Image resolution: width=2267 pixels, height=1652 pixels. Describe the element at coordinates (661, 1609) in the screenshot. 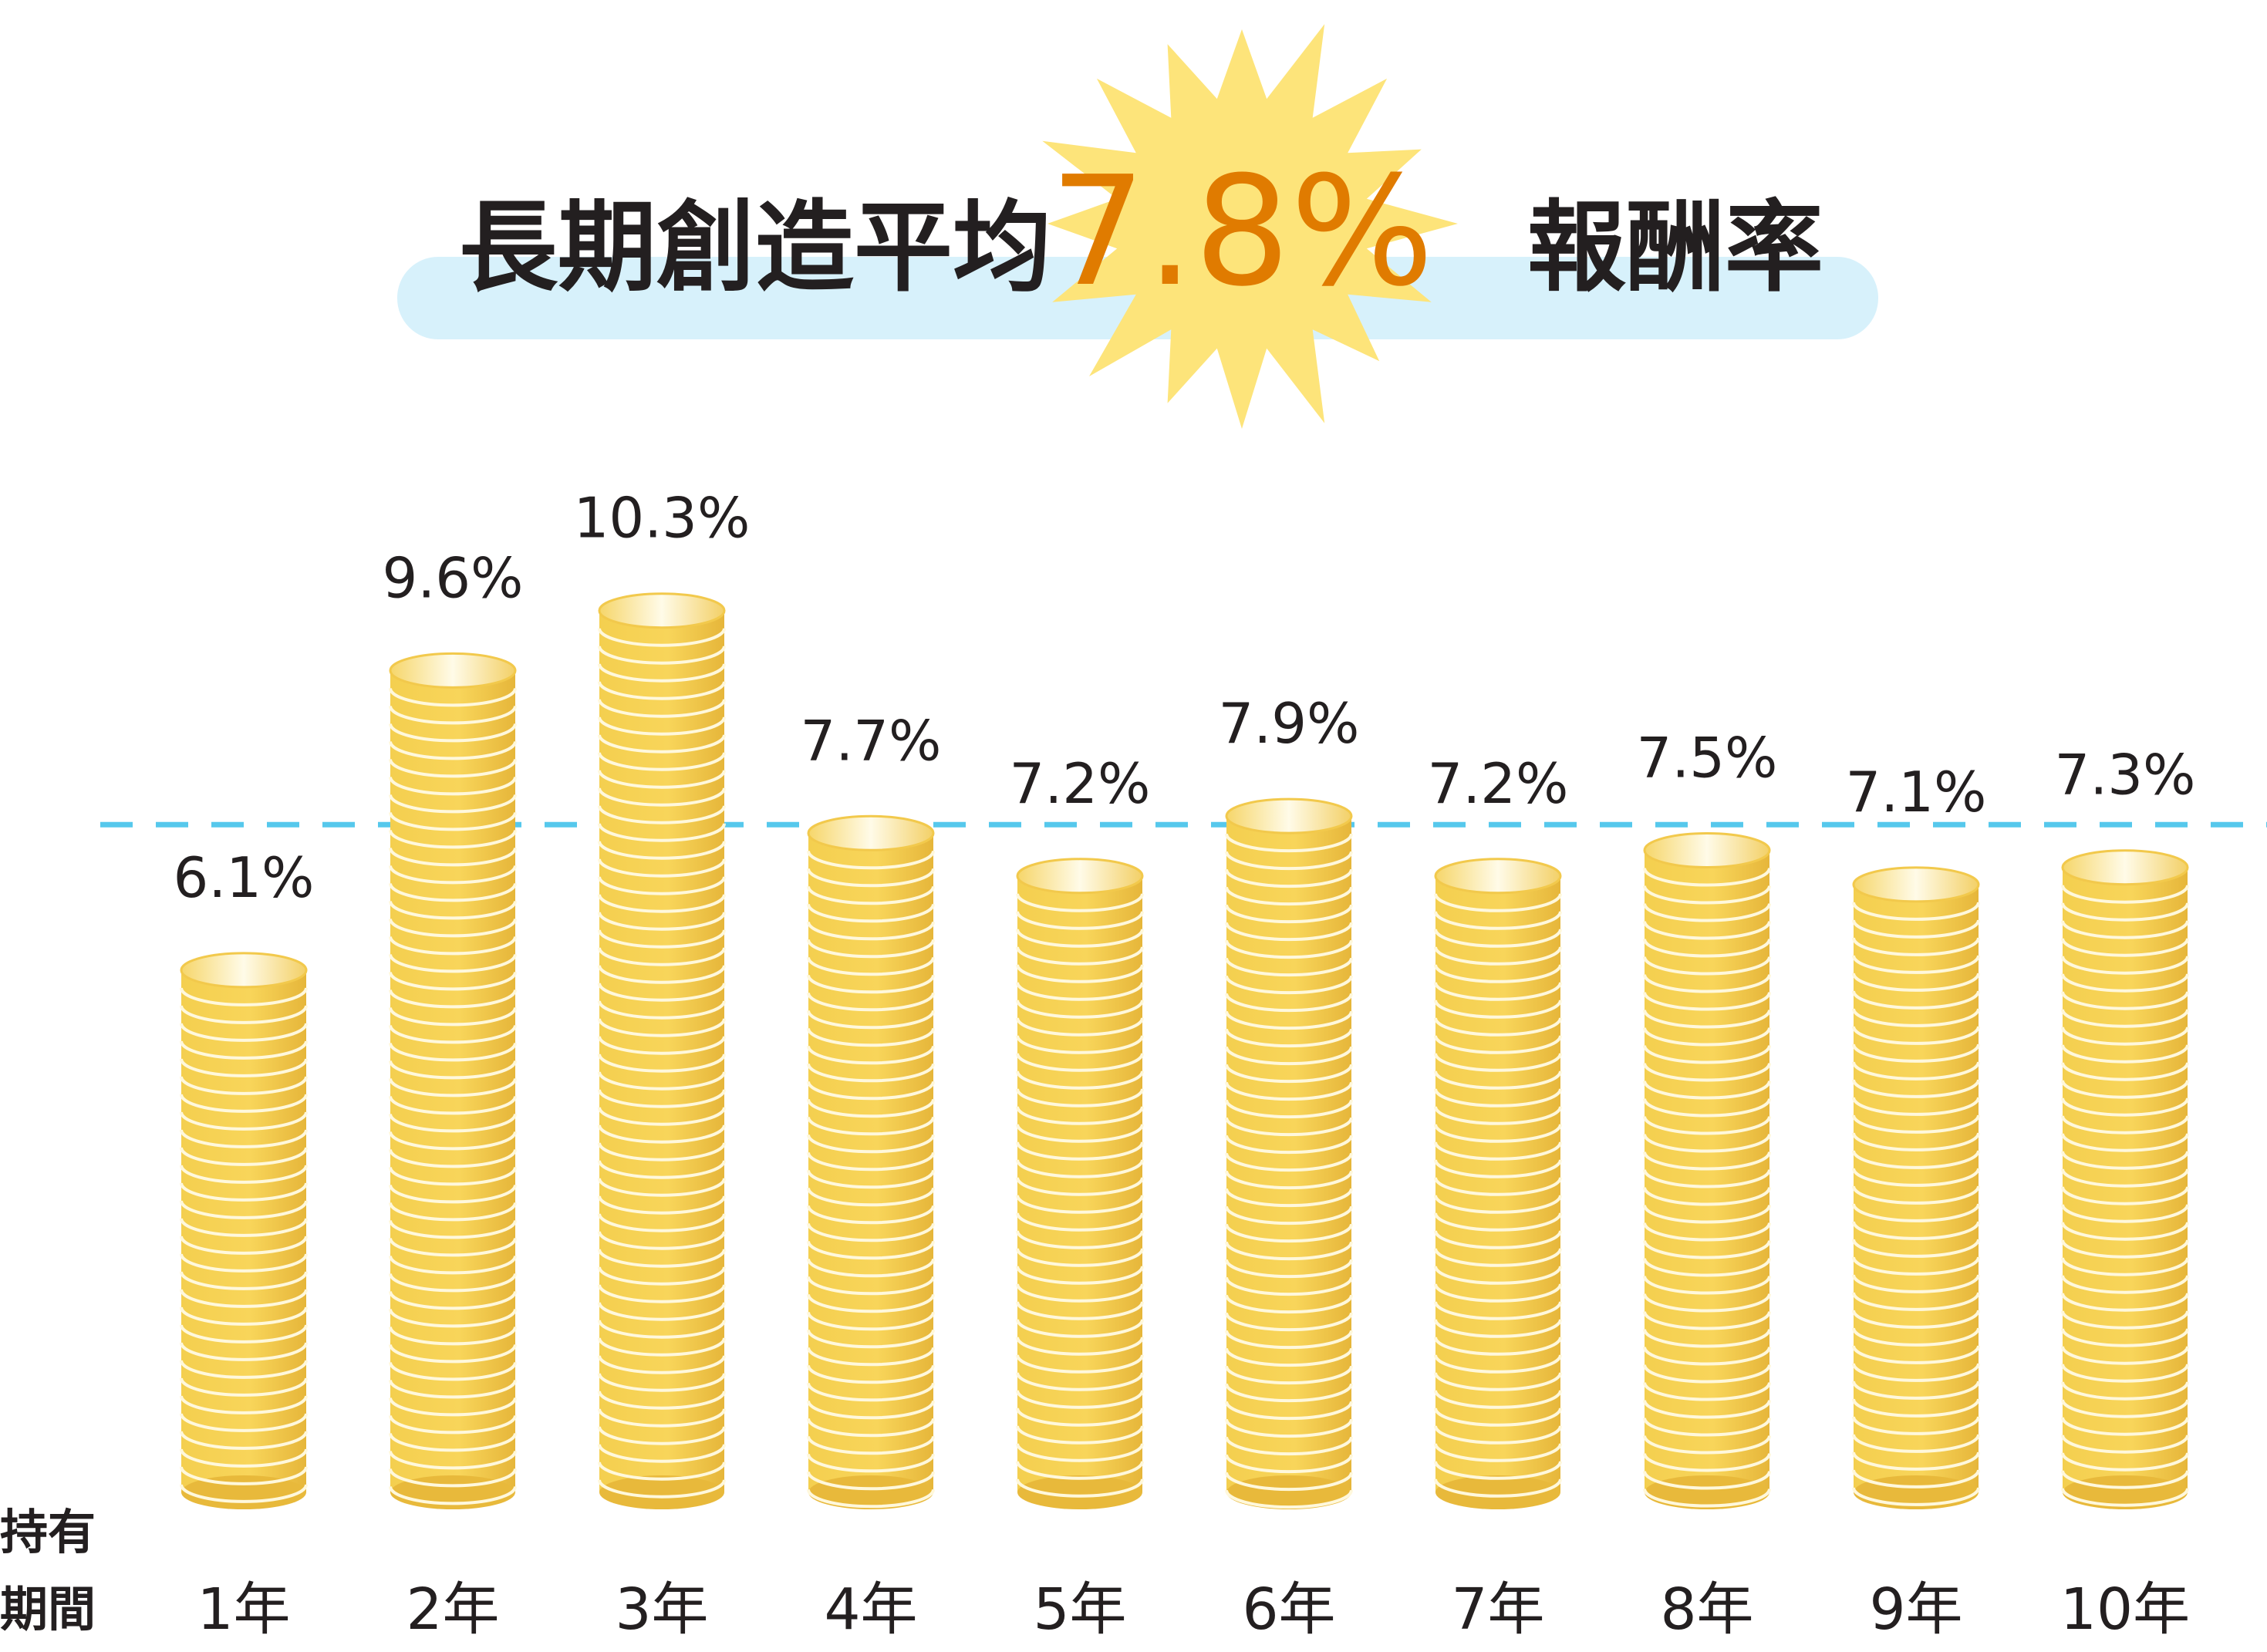

I see `x-tick-label: 3年` at that location.